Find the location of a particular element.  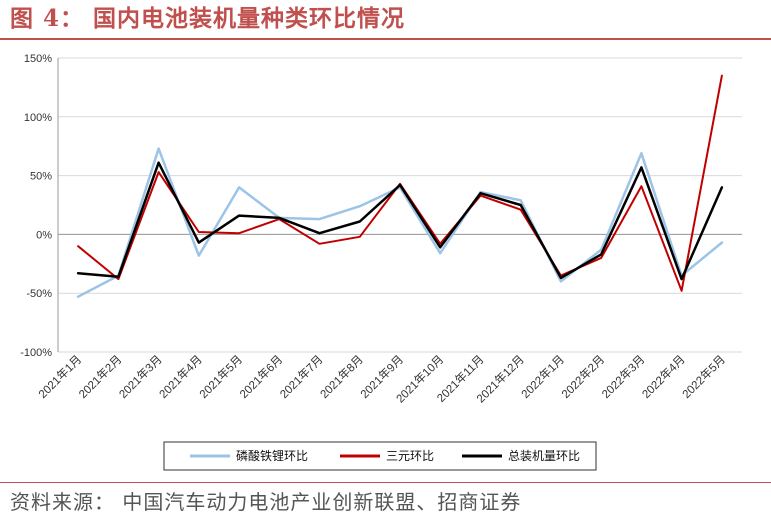

legend-entry: 三元环比 is located at coordinates (410, 456).